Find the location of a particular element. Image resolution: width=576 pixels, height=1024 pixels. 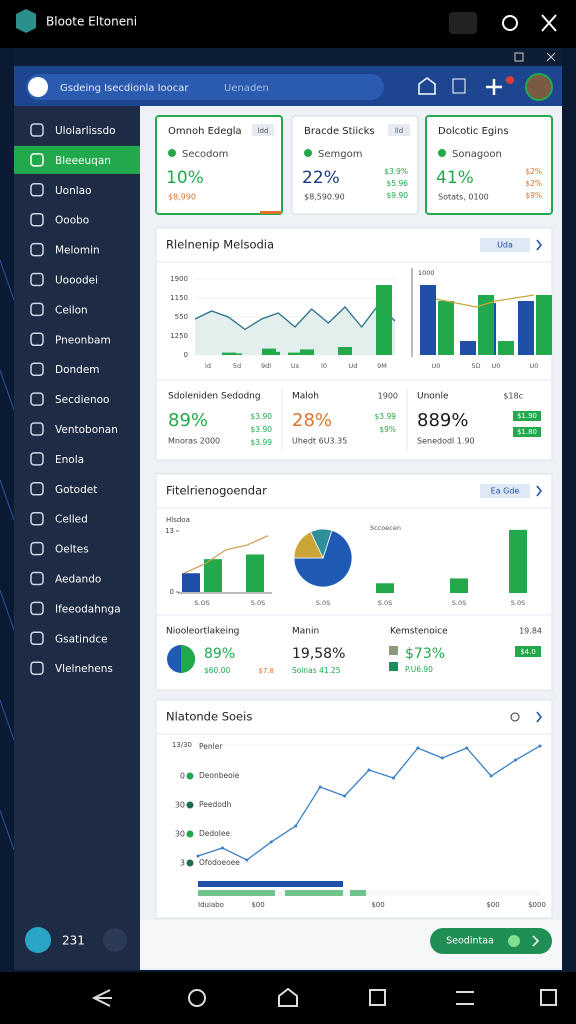

label: Niooleortlakeing is located at coordinates (202, 632).